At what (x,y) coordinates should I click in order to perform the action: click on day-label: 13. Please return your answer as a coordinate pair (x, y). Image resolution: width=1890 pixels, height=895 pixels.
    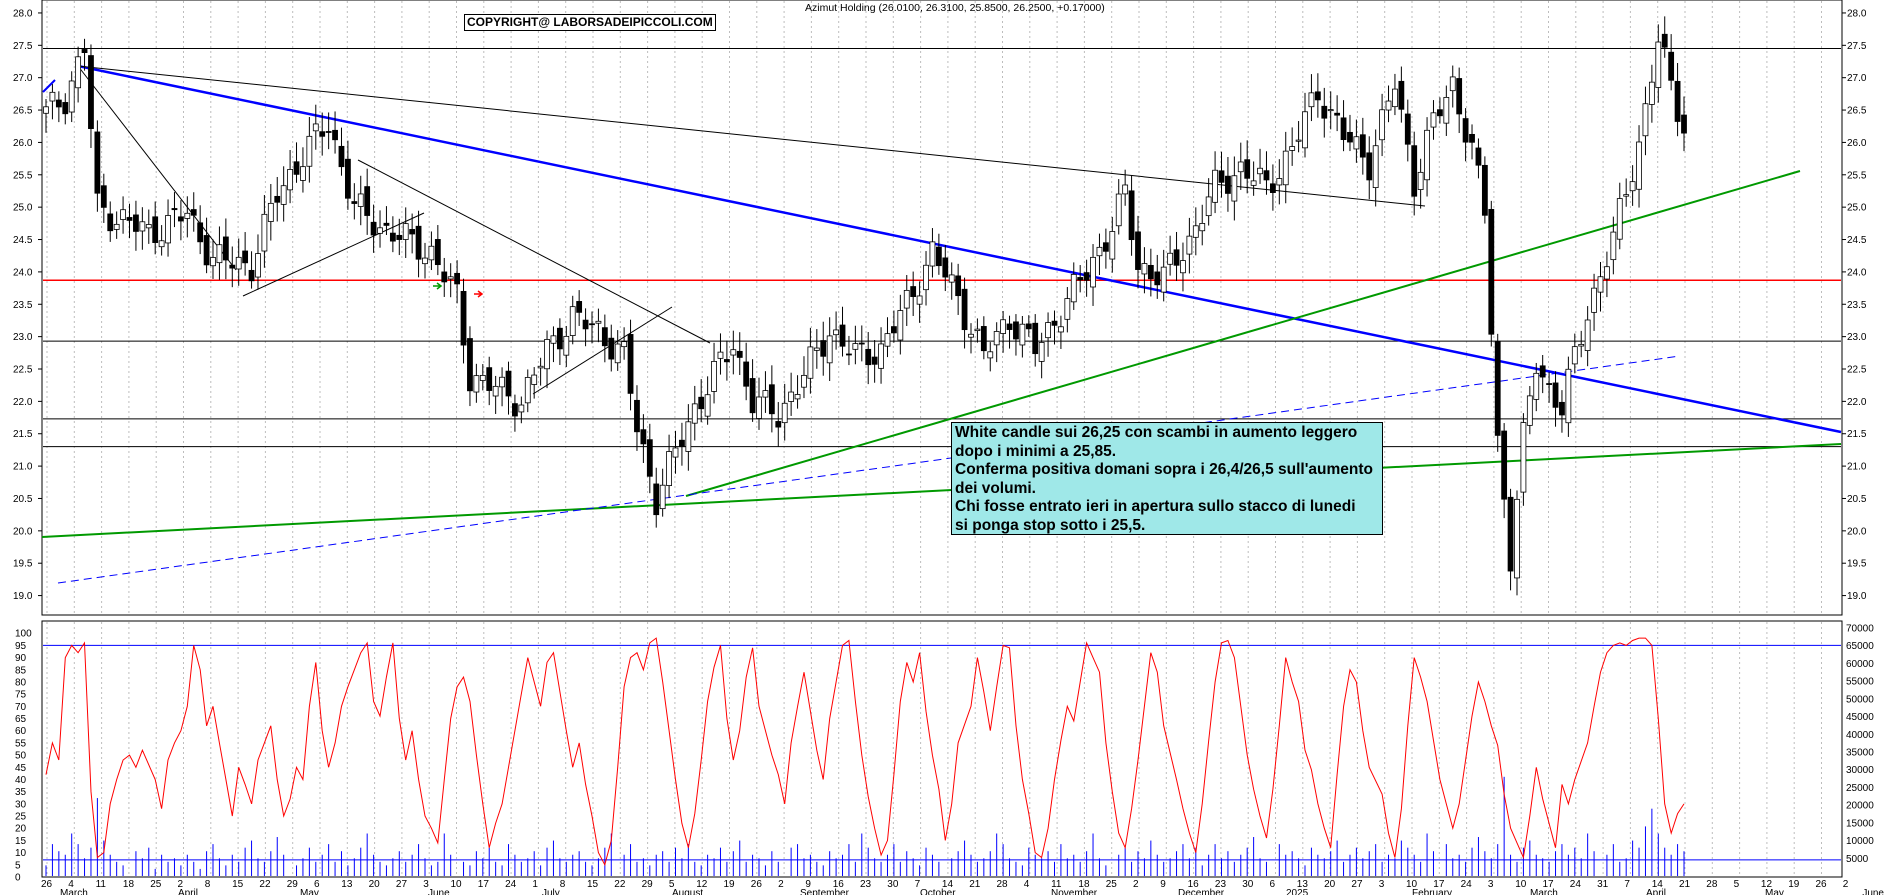
    Looking at the image, I should click on (1303, 884).